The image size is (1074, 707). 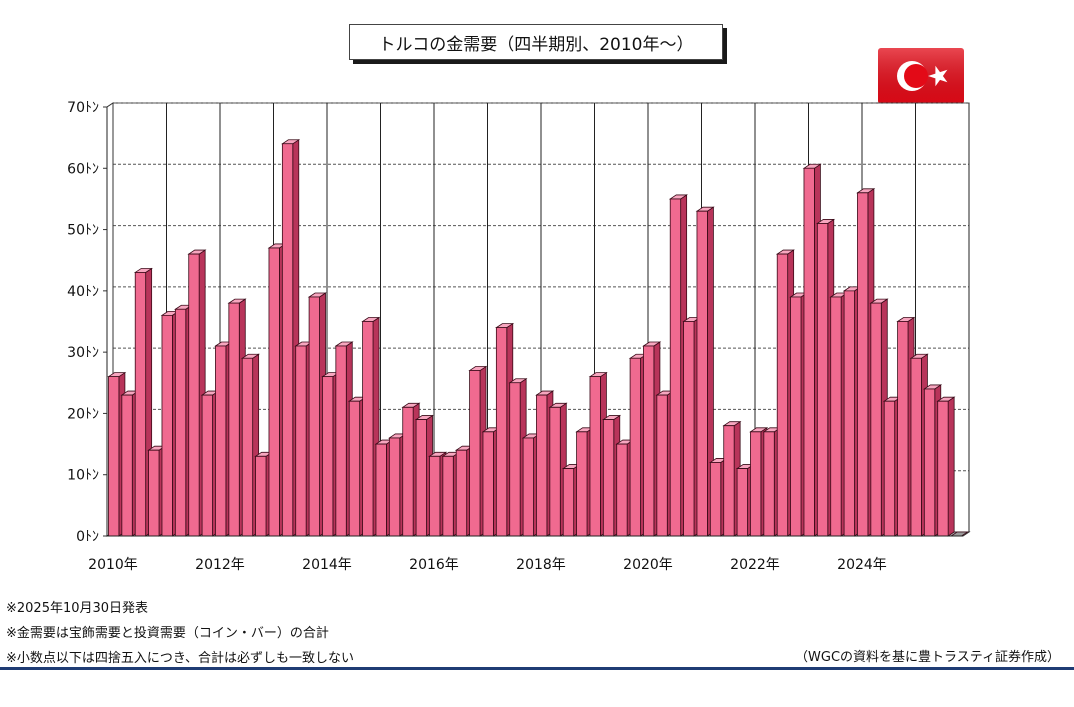 I want to click on y-tick-label: 30ﾄﾝ, so click(x=83, y=353).